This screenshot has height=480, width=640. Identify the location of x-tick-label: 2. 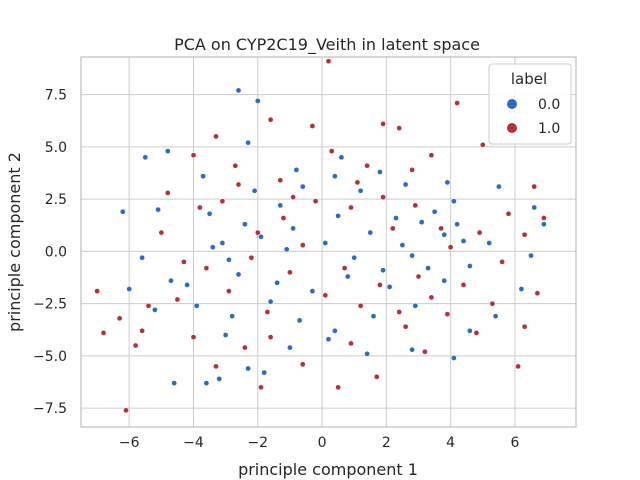
(386, 443).